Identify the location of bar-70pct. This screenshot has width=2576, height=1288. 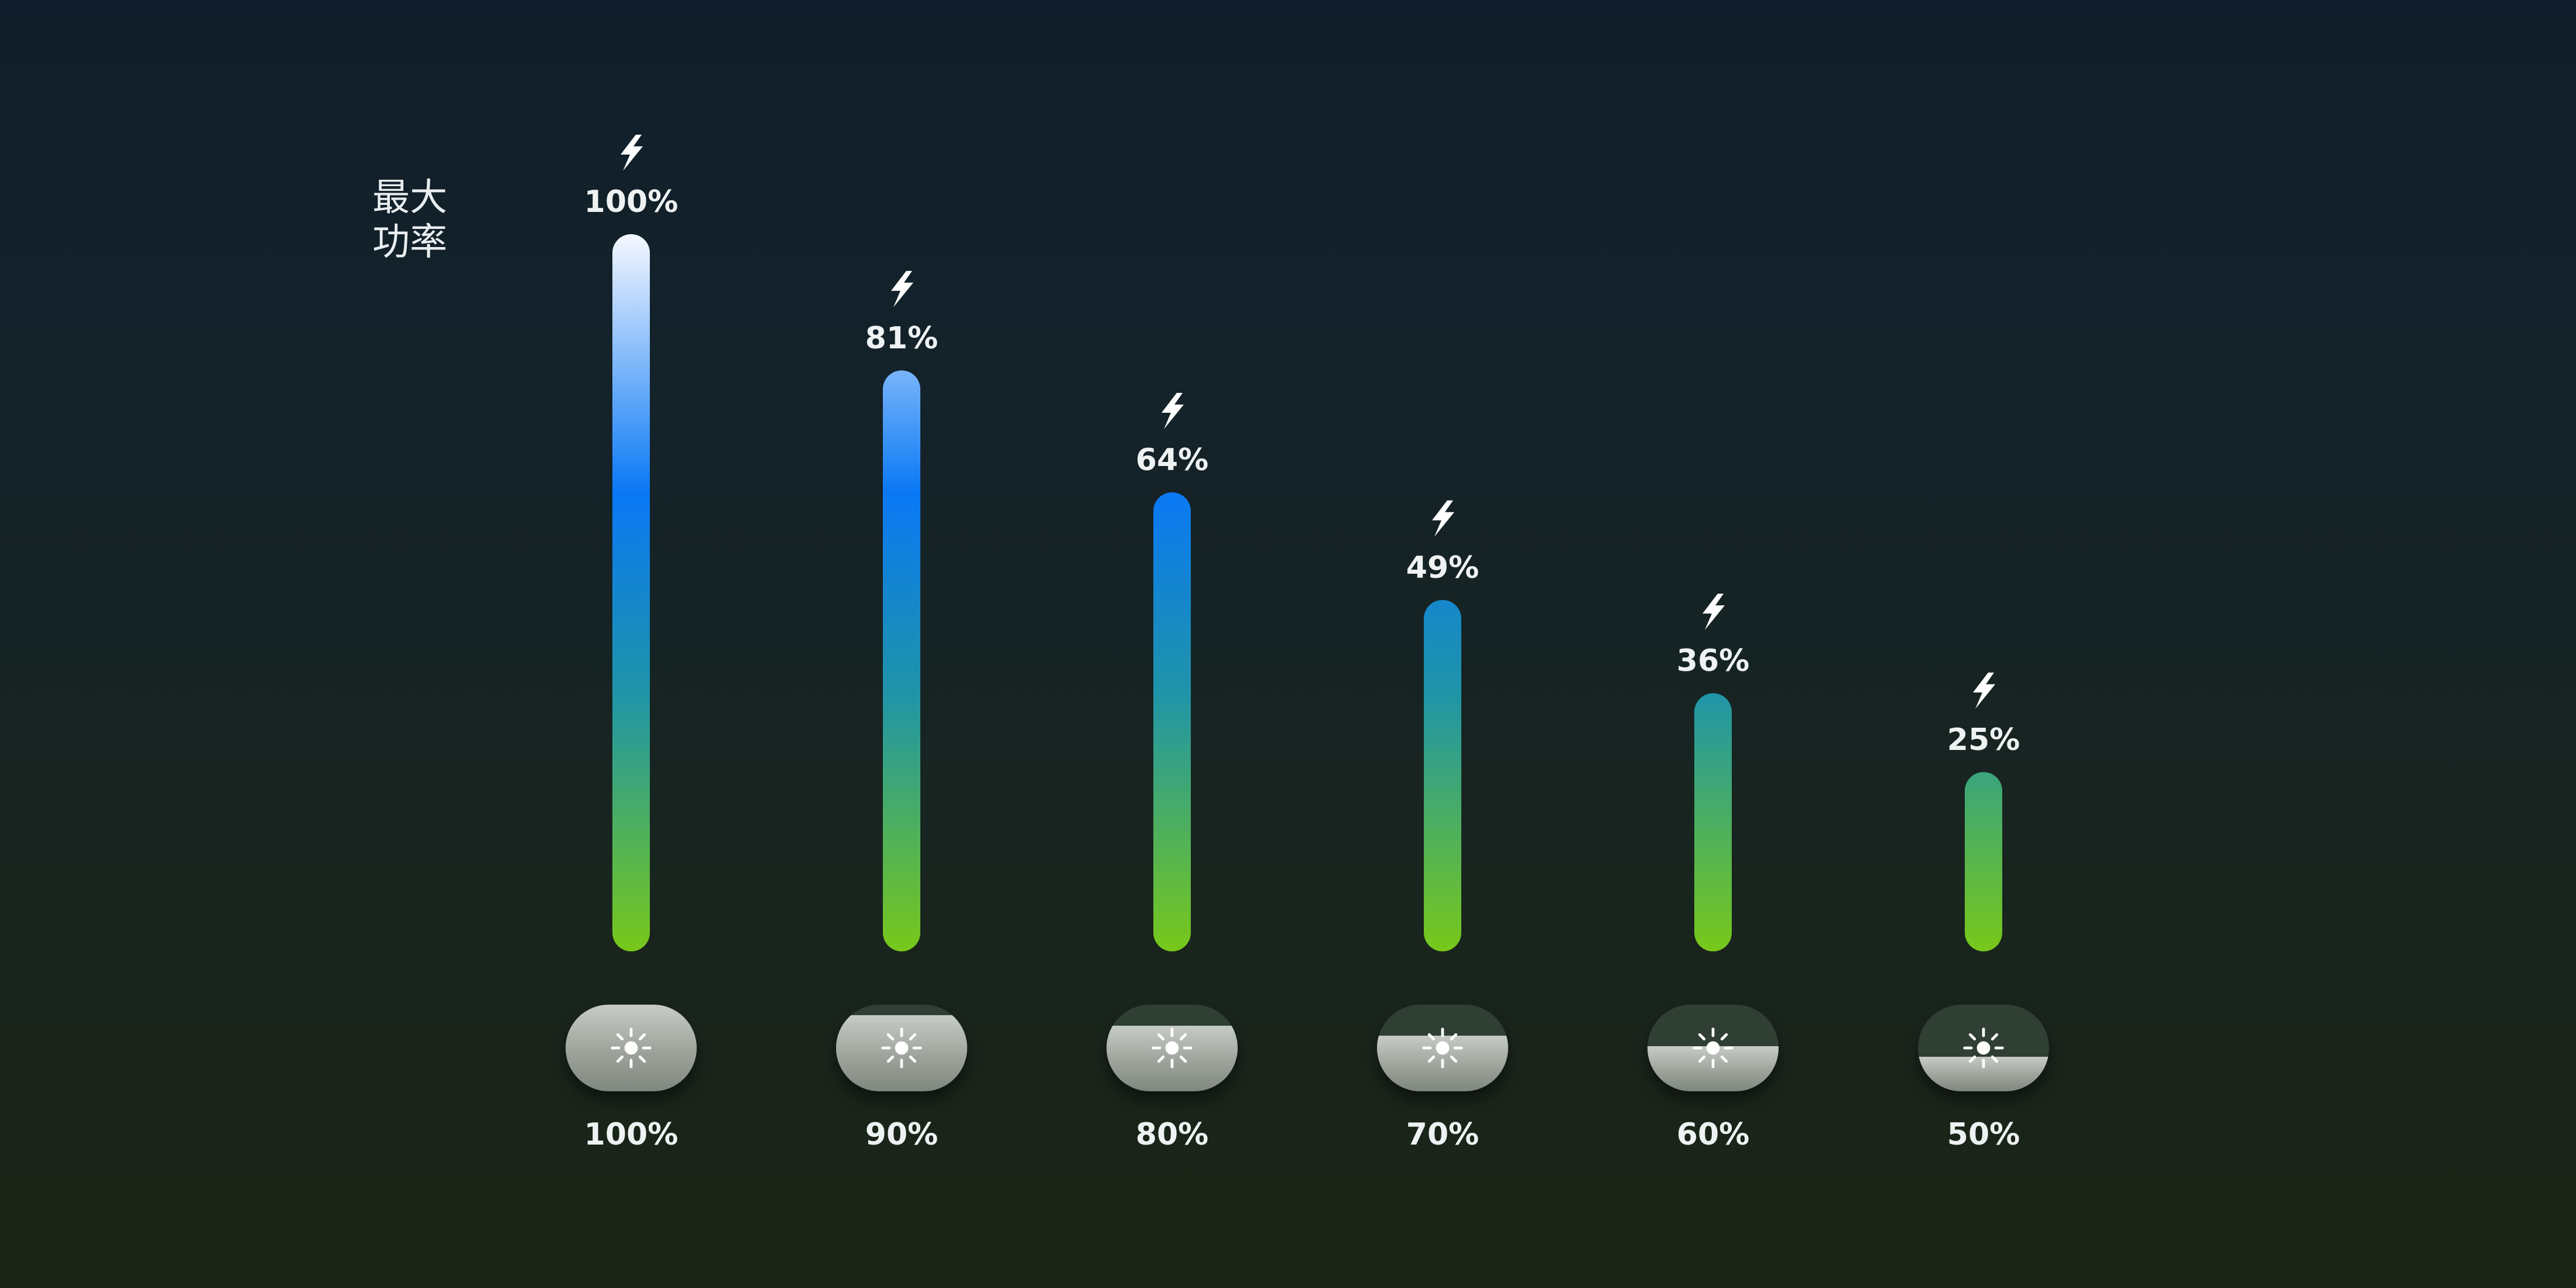
(1442, 775).